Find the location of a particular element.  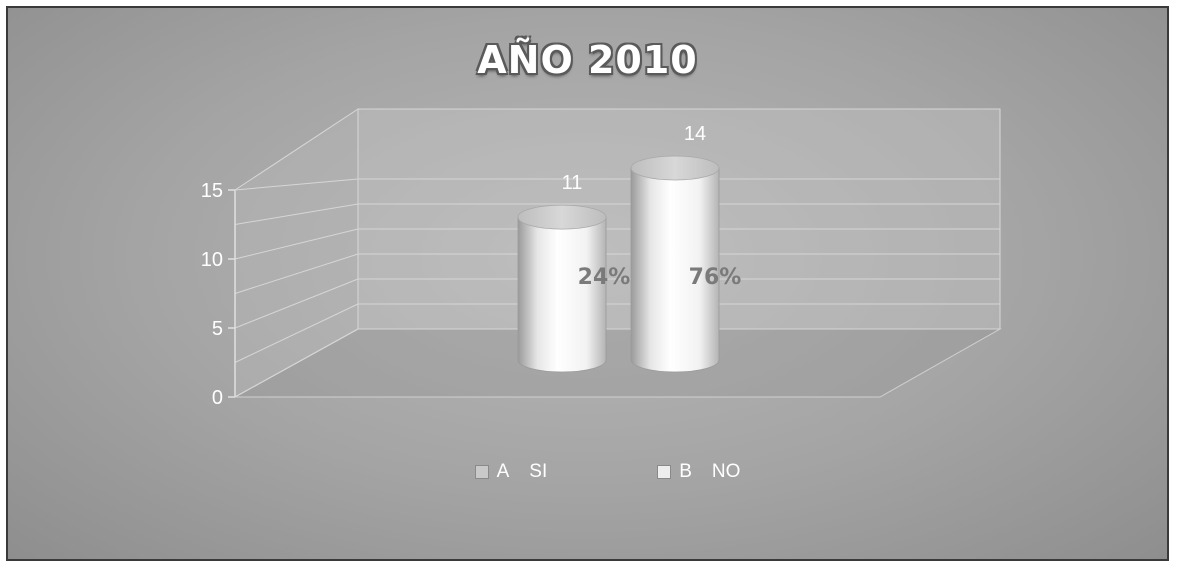

bar-A: 11 24% is located at coordinates (574, 272).